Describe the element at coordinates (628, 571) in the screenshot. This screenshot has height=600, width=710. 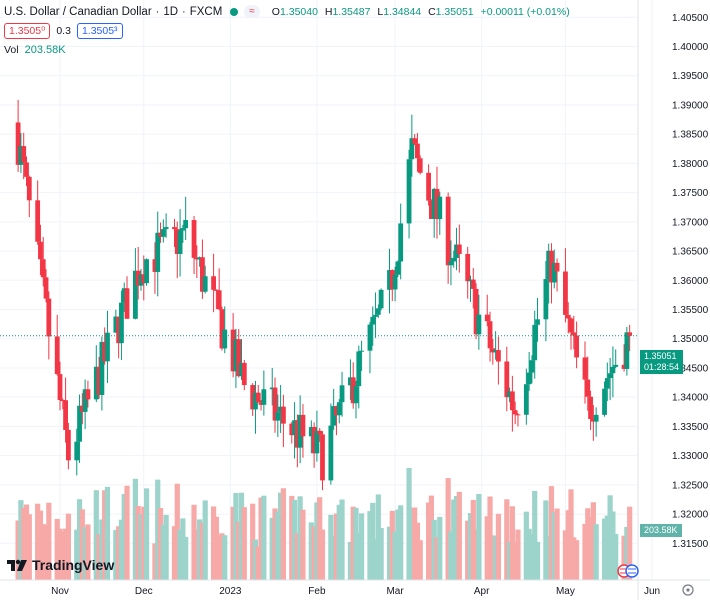
I see `events-icon` at that location.